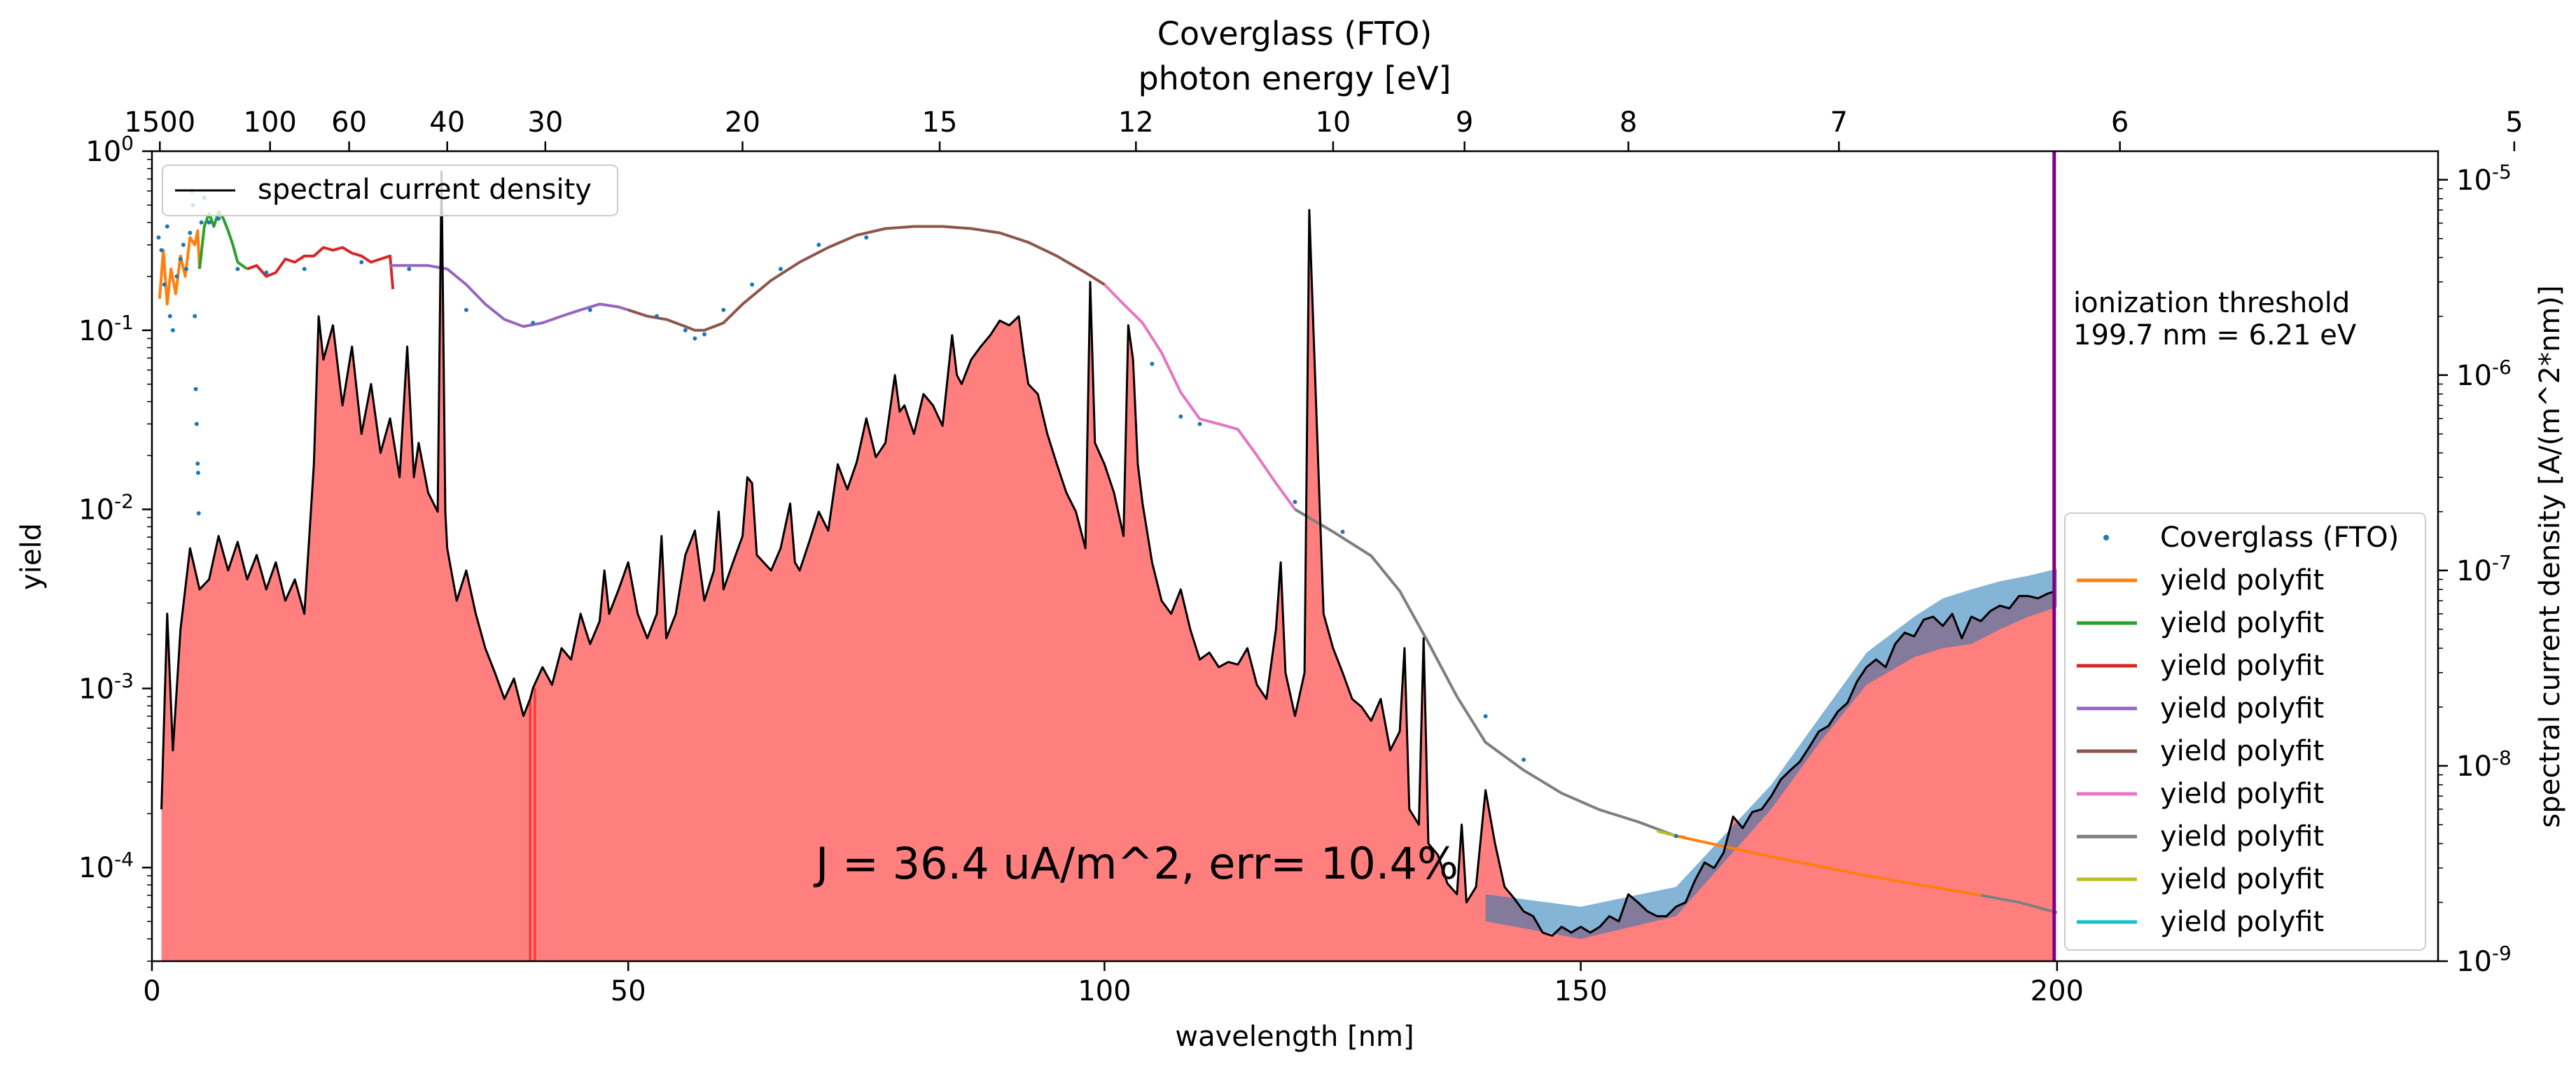 This screenshot has width=2576, height=1069. Describe the element at coordinates (447, 122) in the screenshot. I see `top-tick-label: 40` at that location.